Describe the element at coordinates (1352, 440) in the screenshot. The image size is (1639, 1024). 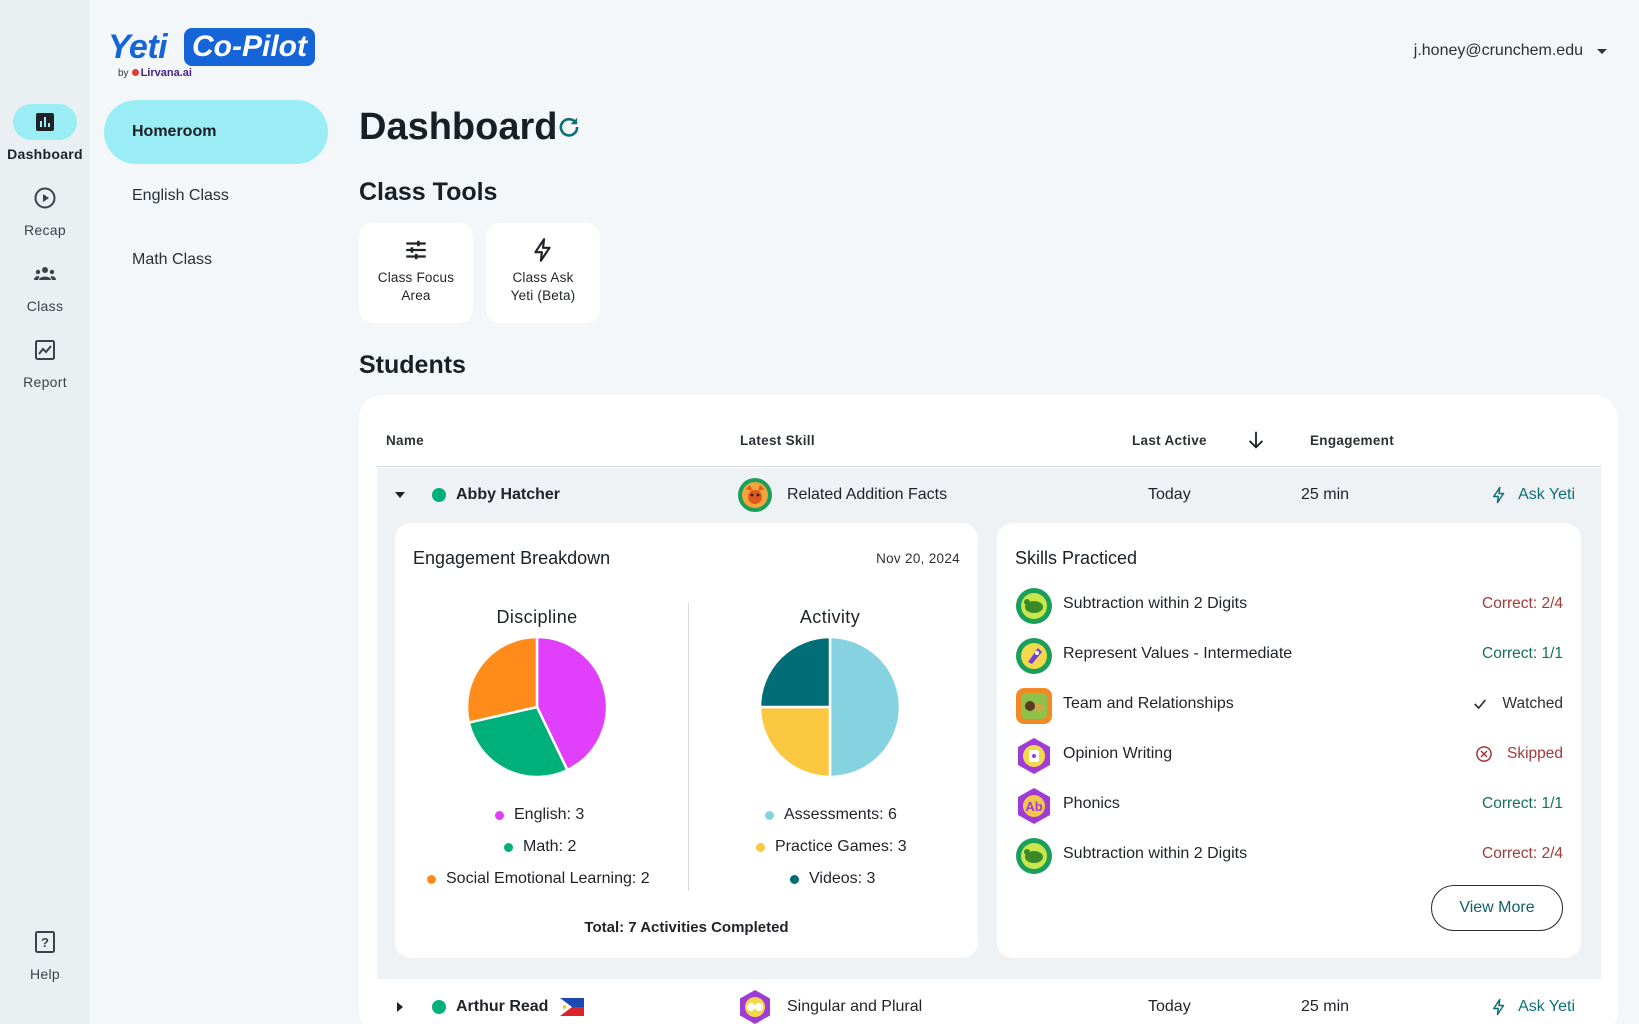
I see `column-header-engagement: Engagement` at that location.